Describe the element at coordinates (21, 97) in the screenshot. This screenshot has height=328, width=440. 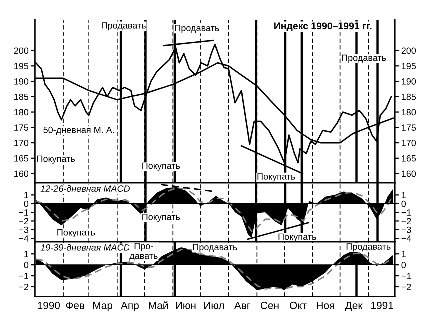
I see `y-tick-label: 185` at that location.